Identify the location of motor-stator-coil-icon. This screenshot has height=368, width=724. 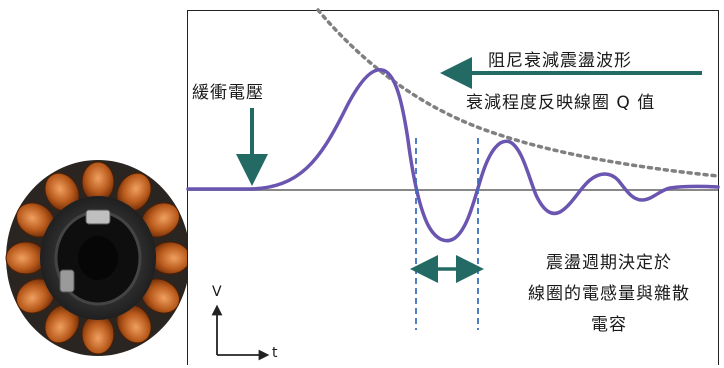
(98, 258).